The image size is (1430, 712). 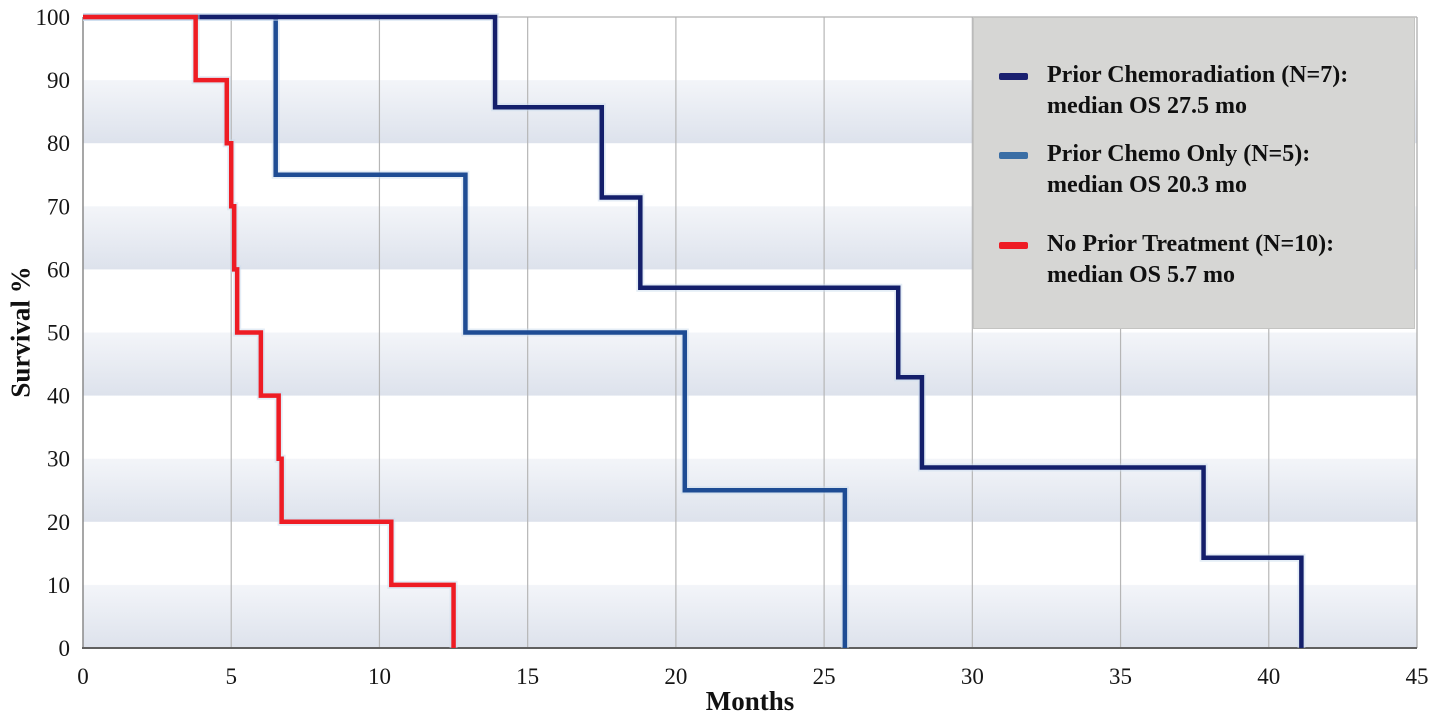 I want to click on x-tick-label-15: 15, so click(x=527, y=676).